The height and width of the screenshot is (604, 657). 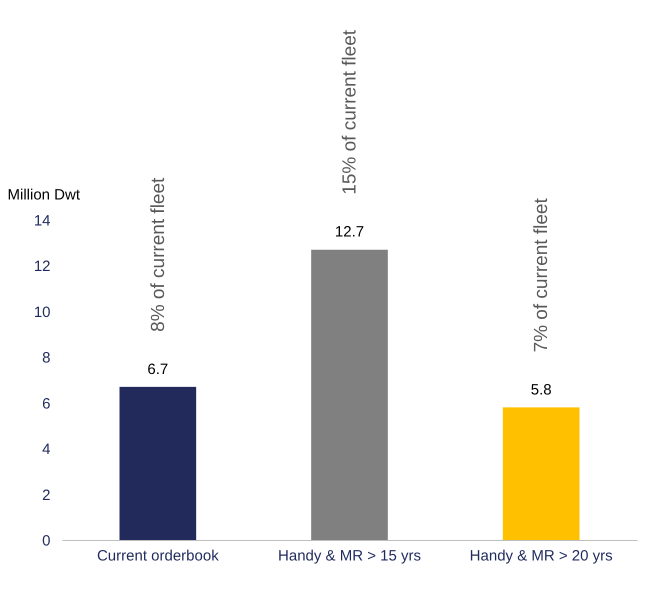 I want to click on y-tick-label: 2, so click(x=46, y=495).